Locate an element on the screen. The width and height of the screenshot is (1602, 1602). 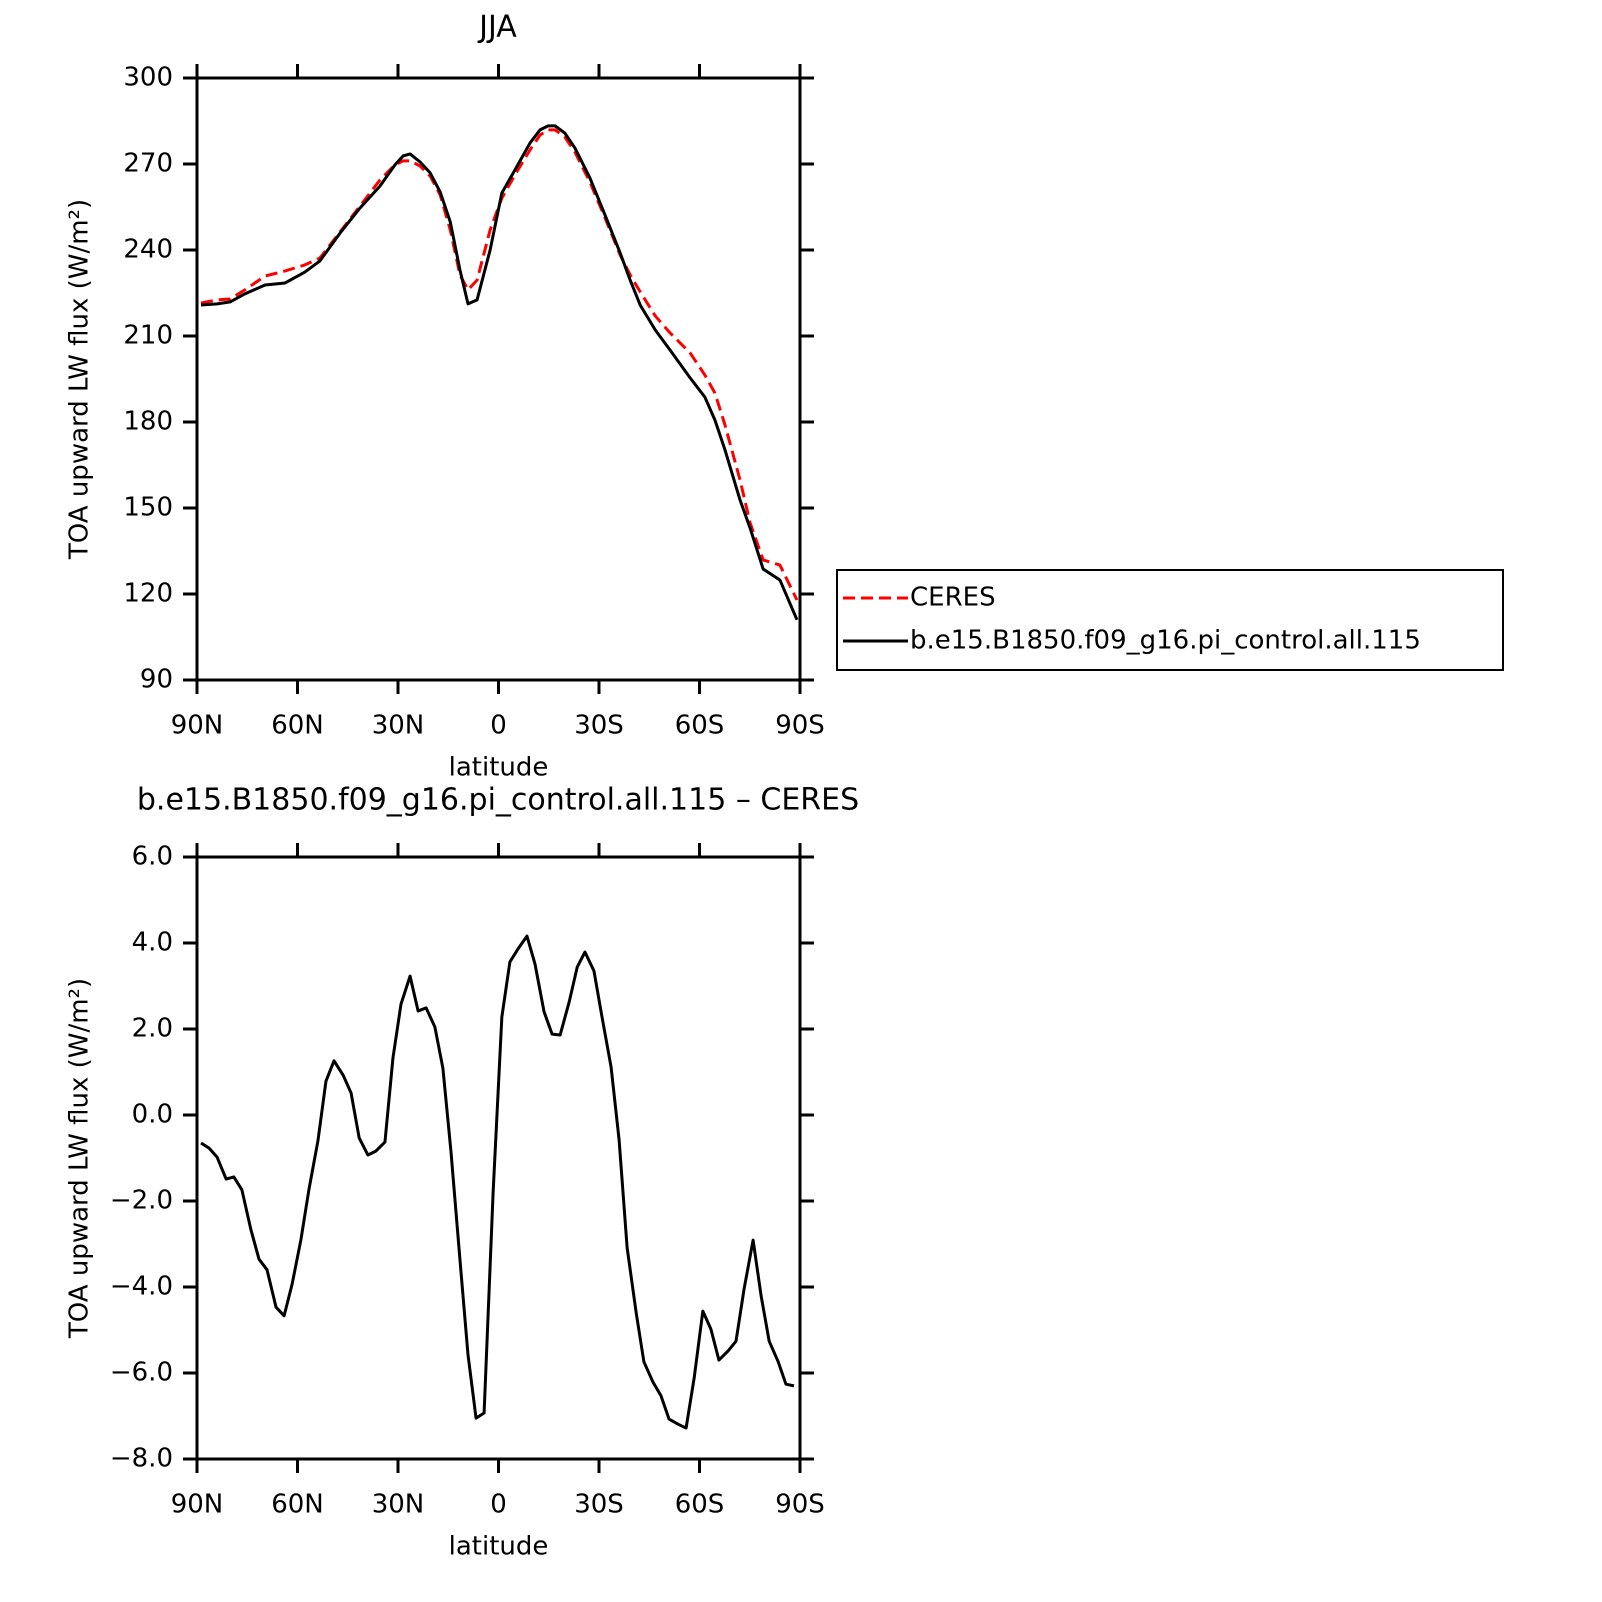
y-tick-label: 240 is located at coordinates (148, 250).